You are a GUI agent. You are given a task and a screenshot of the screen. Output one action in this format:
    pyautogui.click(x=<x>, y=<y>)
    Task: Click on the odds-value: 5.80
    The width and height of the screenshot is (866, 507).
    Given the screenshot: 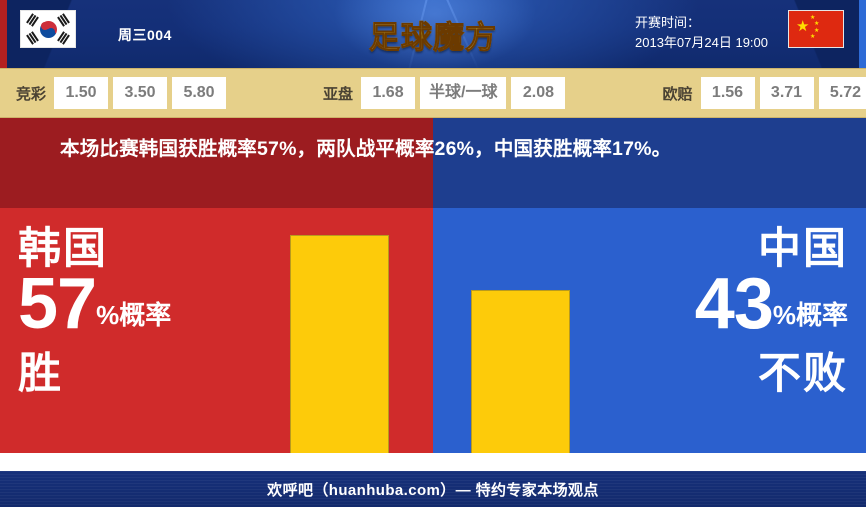 What is the action you would take?
    pyautogui.click(x=199, y=93)
    